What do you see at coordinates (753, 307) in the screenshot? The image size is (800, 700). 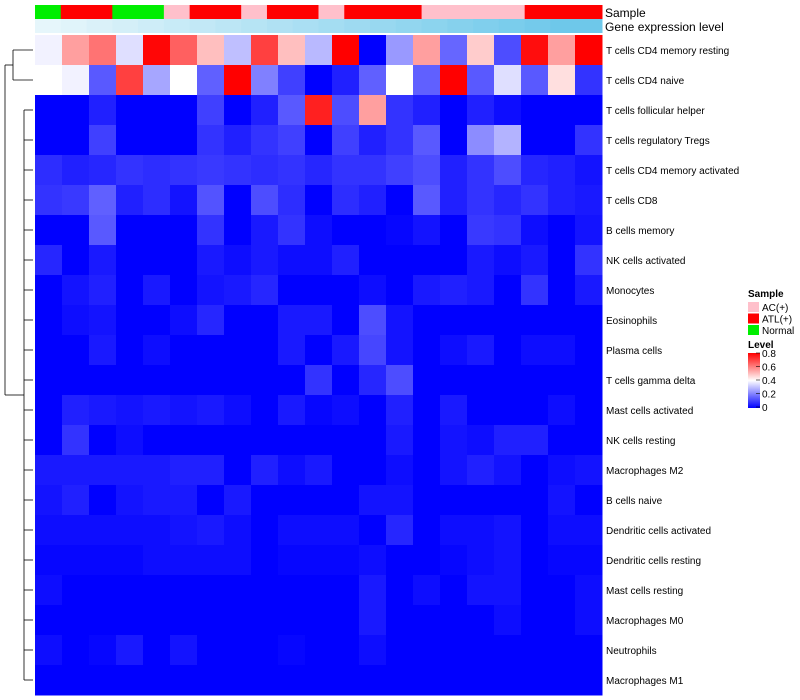 I see `legend-swatch` at bounding box center [753, 307].